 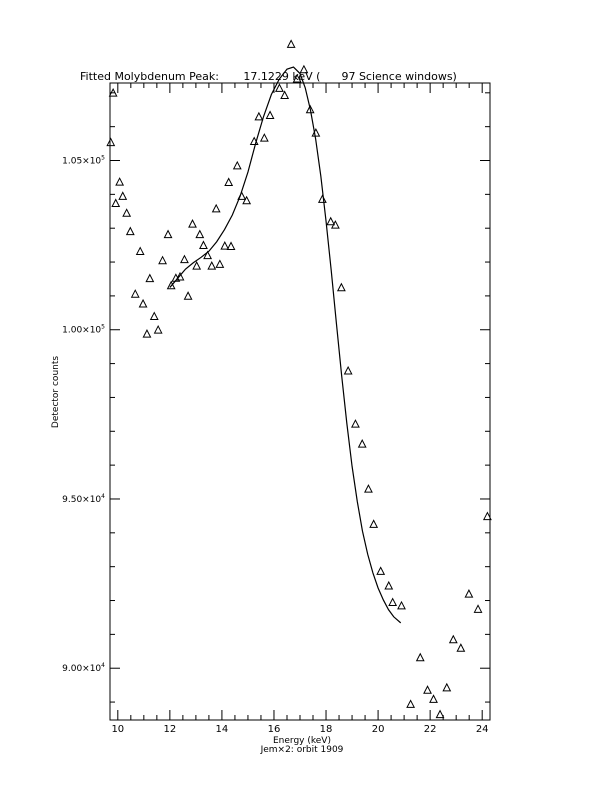 What do you see at coordinates (222, 729) in the screenshot?
I see `x-tick-label: 14` at bounding box center [222, 729].